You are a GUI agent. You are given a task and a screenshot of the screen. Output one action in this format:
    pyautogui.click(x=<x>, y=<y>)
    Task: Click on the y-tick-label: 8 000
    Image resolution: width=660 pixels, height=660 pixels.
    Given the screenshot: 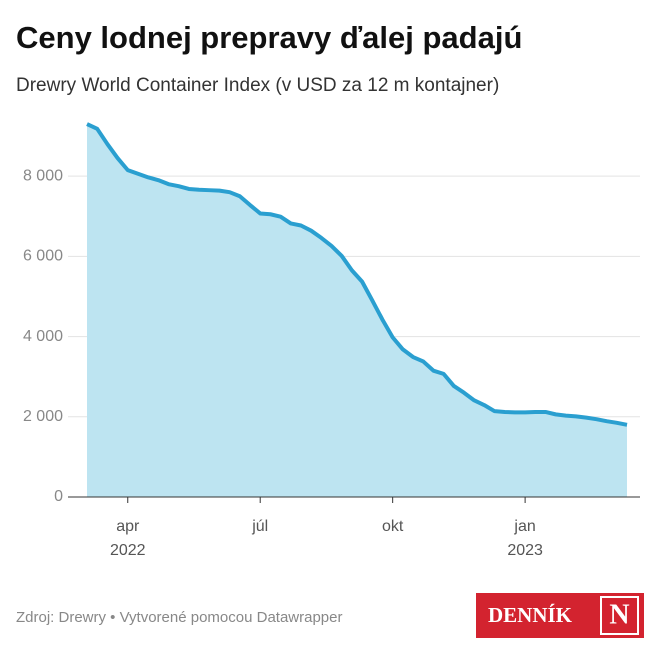 What is the action you would take?
    pyautogui.click(x=43, y=175)
    